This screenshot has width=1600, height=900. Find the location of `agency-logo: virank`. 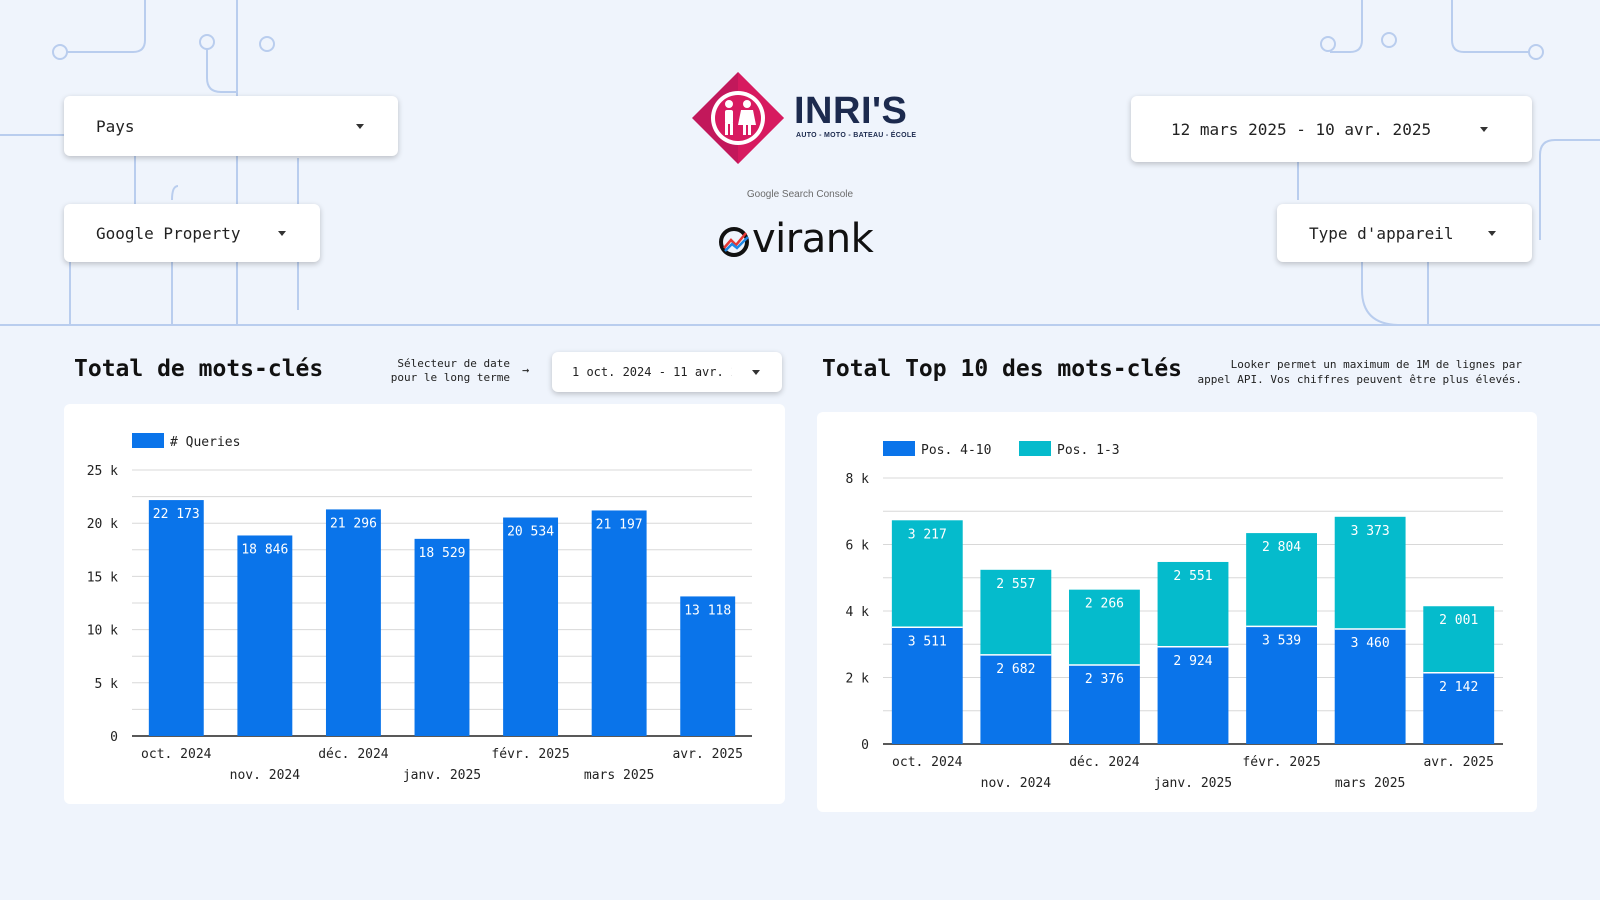

agency-logo: virank is located at coordinates (806, 241).